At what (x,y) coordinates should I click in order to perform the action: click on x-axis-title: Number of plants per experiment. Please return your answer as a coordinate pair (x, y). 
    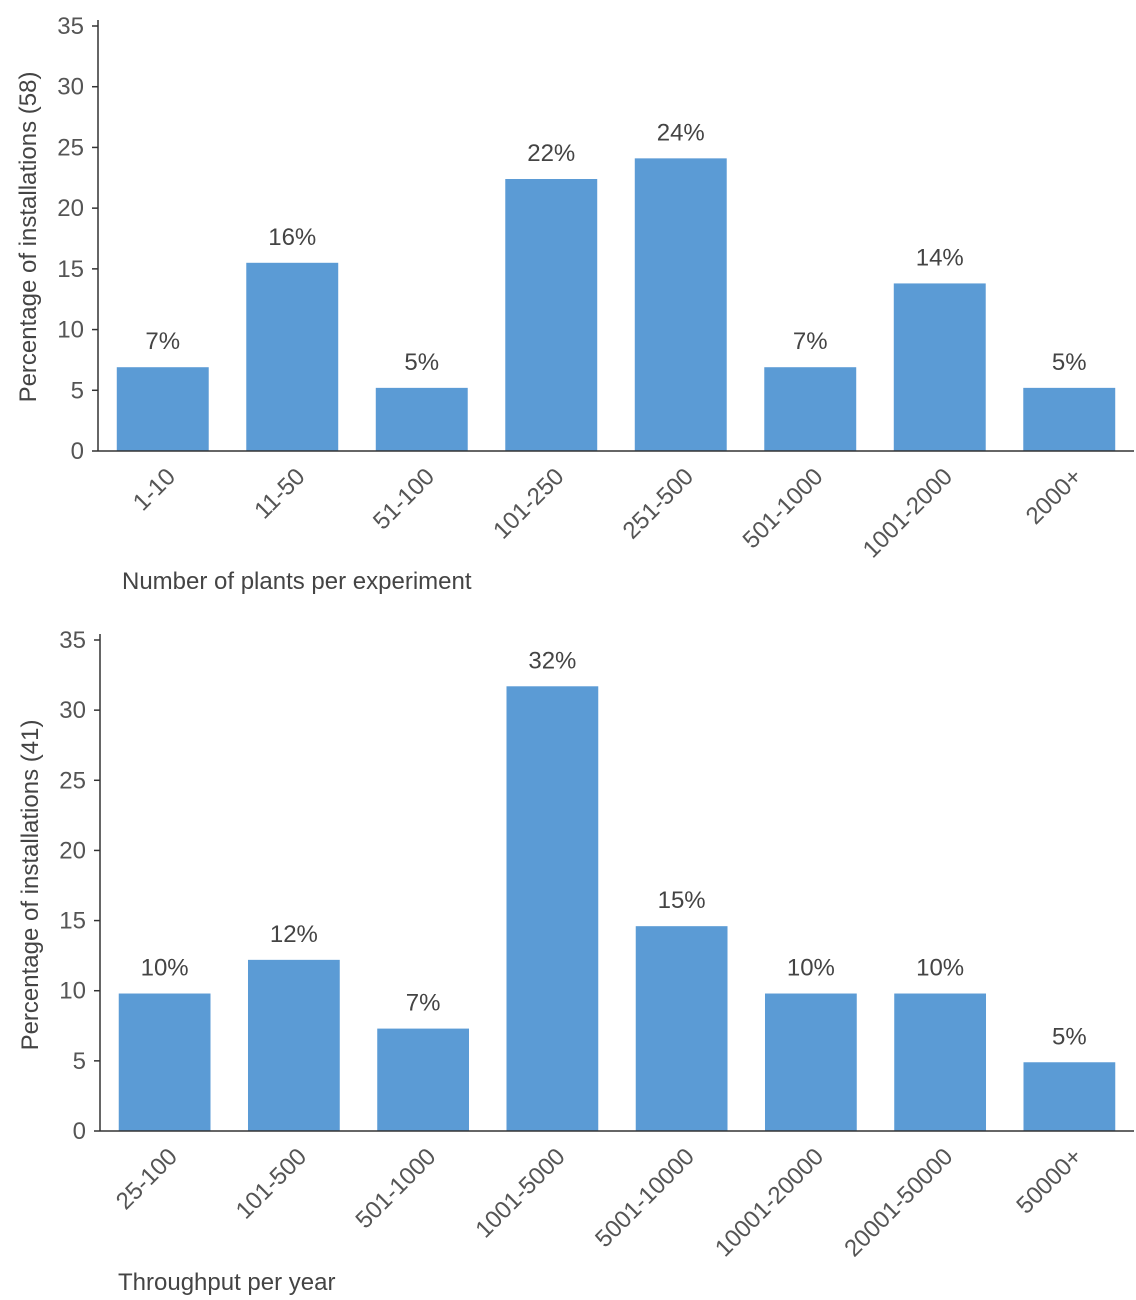
    Looking at the image, I should click on (297, 581).